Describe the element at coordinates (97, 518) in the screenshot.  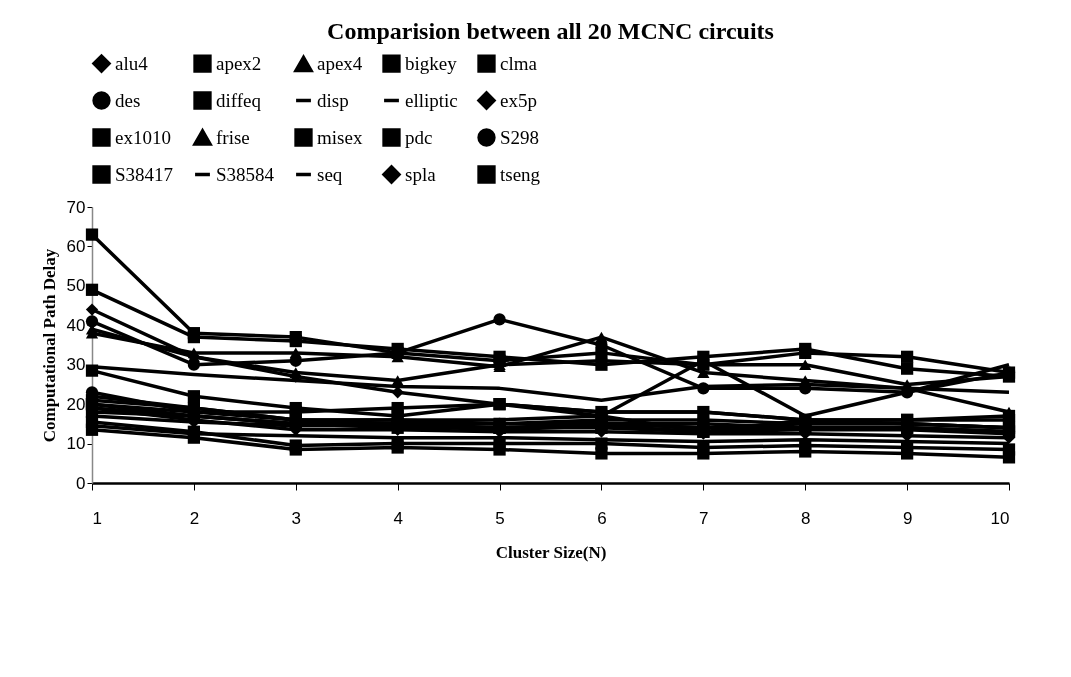
I see `x-tick-label: 1` at that location.